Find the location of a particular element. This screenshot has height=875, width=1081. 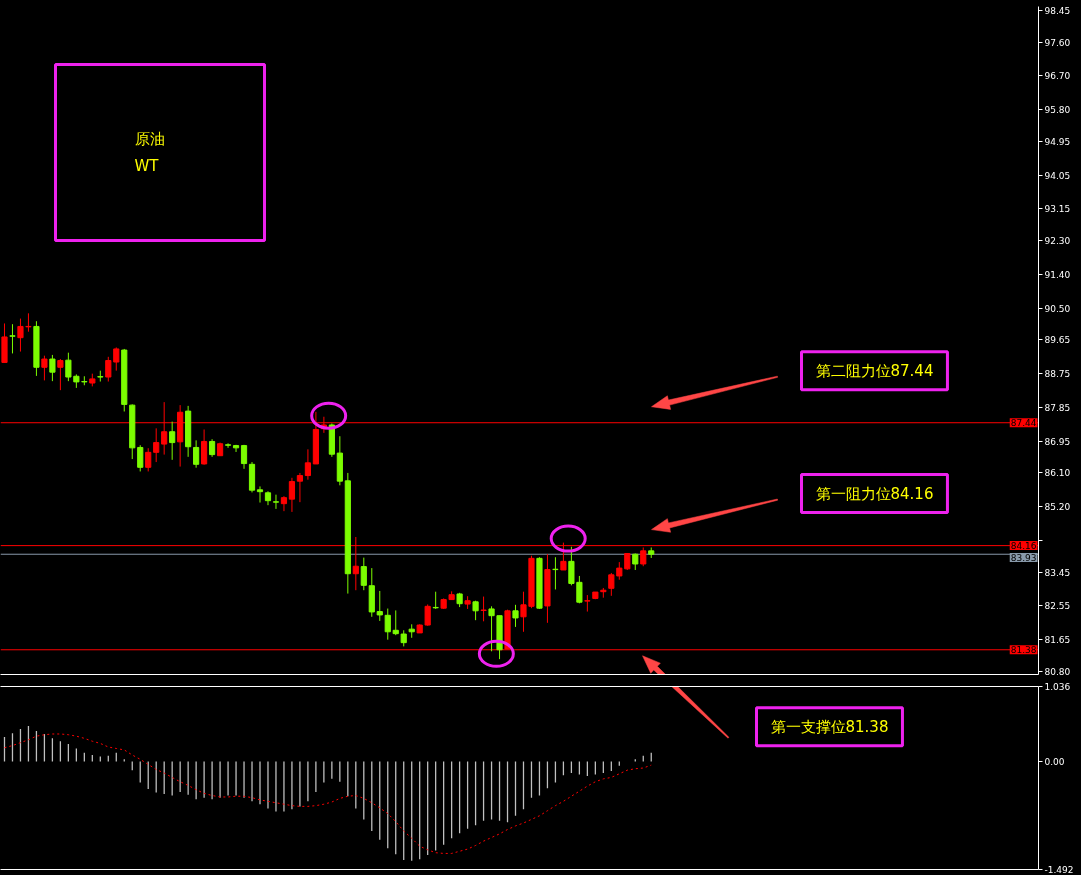

y-tick-label: 91.40 is located at coordinates (1057, 274).